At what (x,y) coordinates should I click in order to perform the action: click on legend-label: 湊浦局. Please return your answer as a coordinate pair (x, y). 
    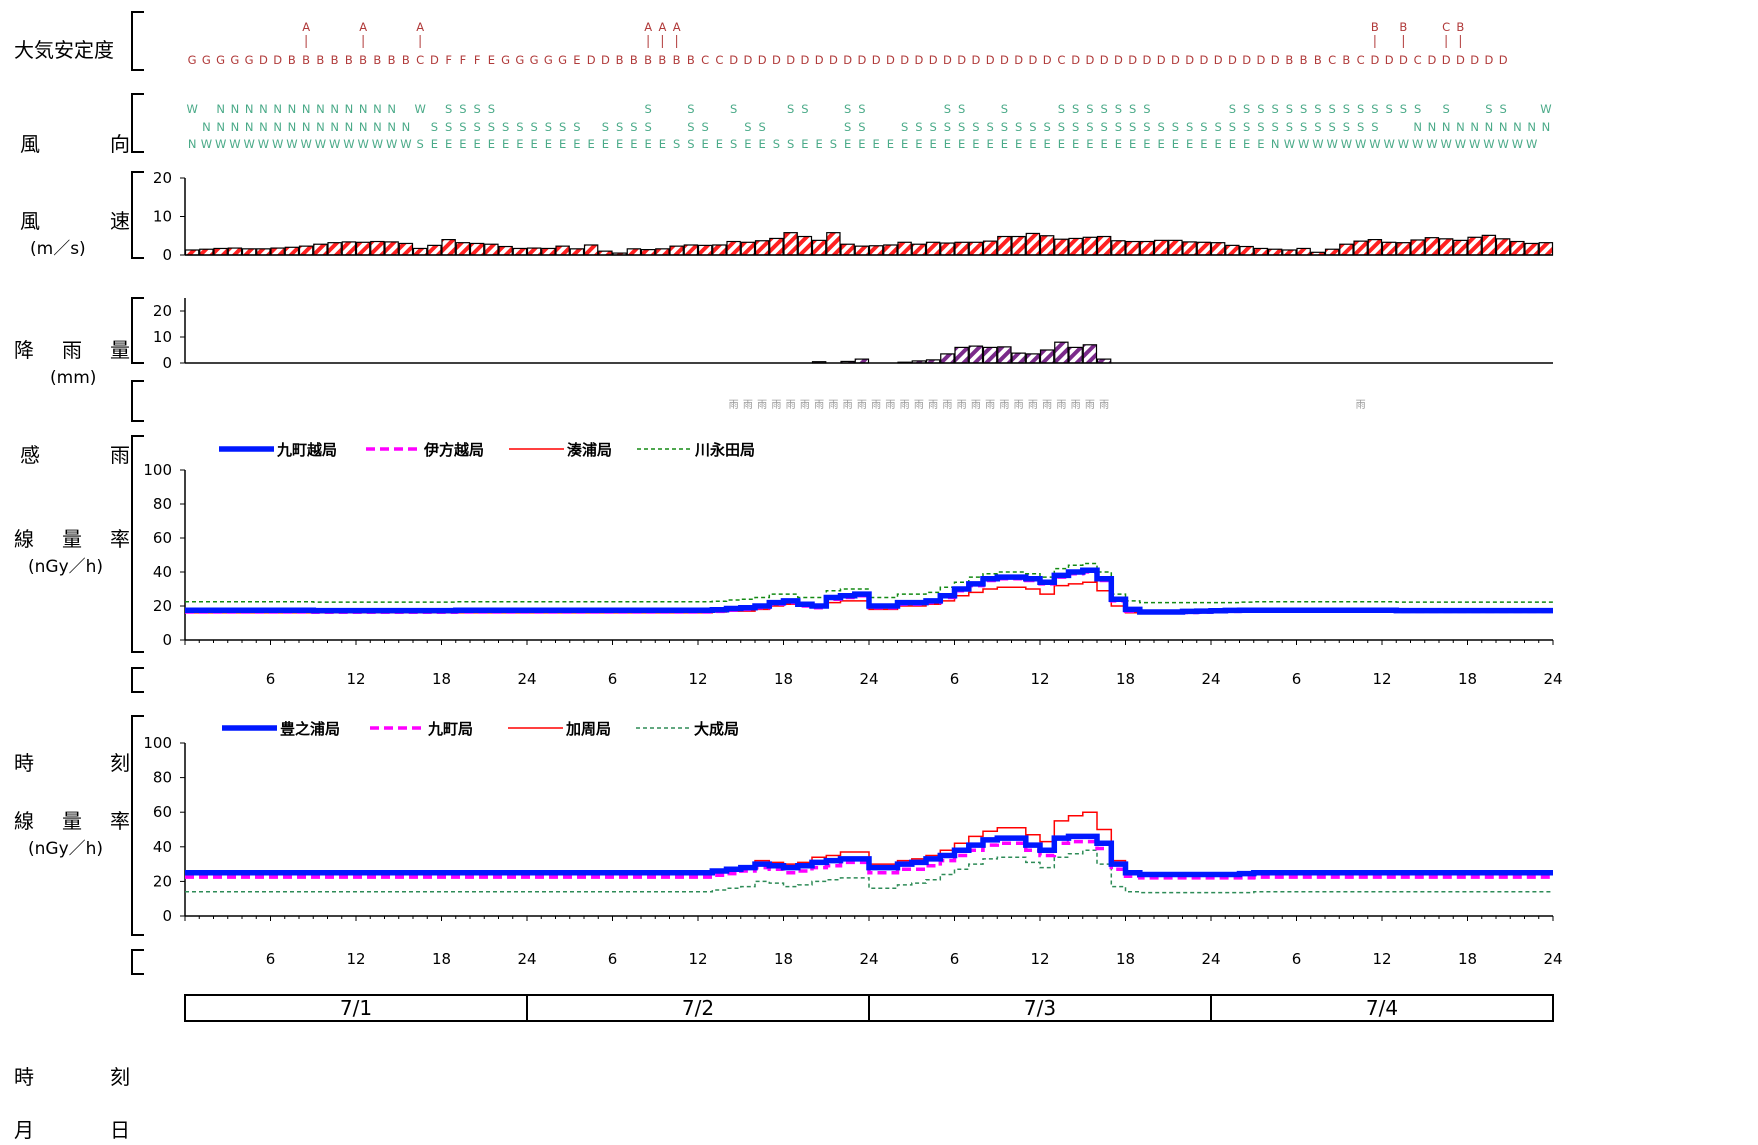
    Looking at the image, I should click on (589, 450).